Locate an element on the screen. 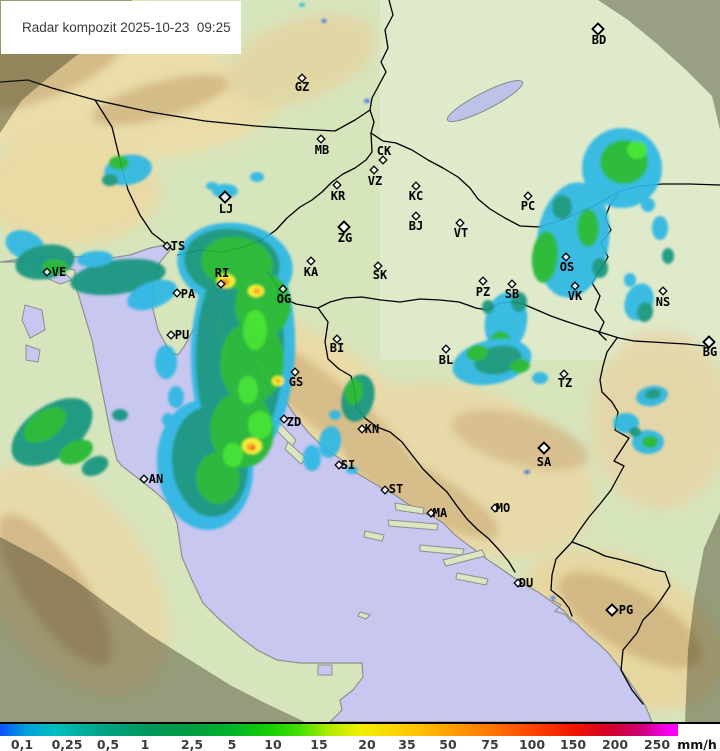 The width and height of the screenshot is (720, 751). city-kr: KR is located at coordinates (338, 191).